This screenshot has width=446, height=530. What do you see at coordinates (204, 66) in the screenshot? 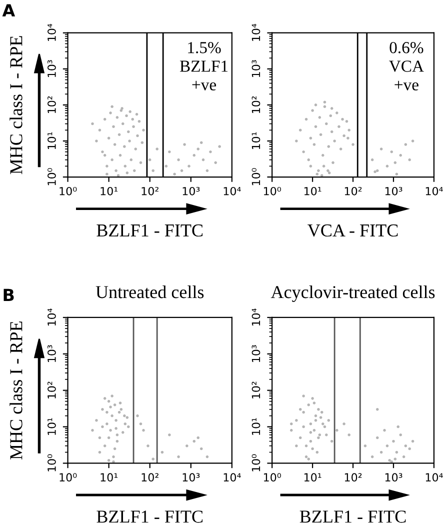
I see `annotation: 1.5% BZLF1 +ve` at bounding box center [204, 66].